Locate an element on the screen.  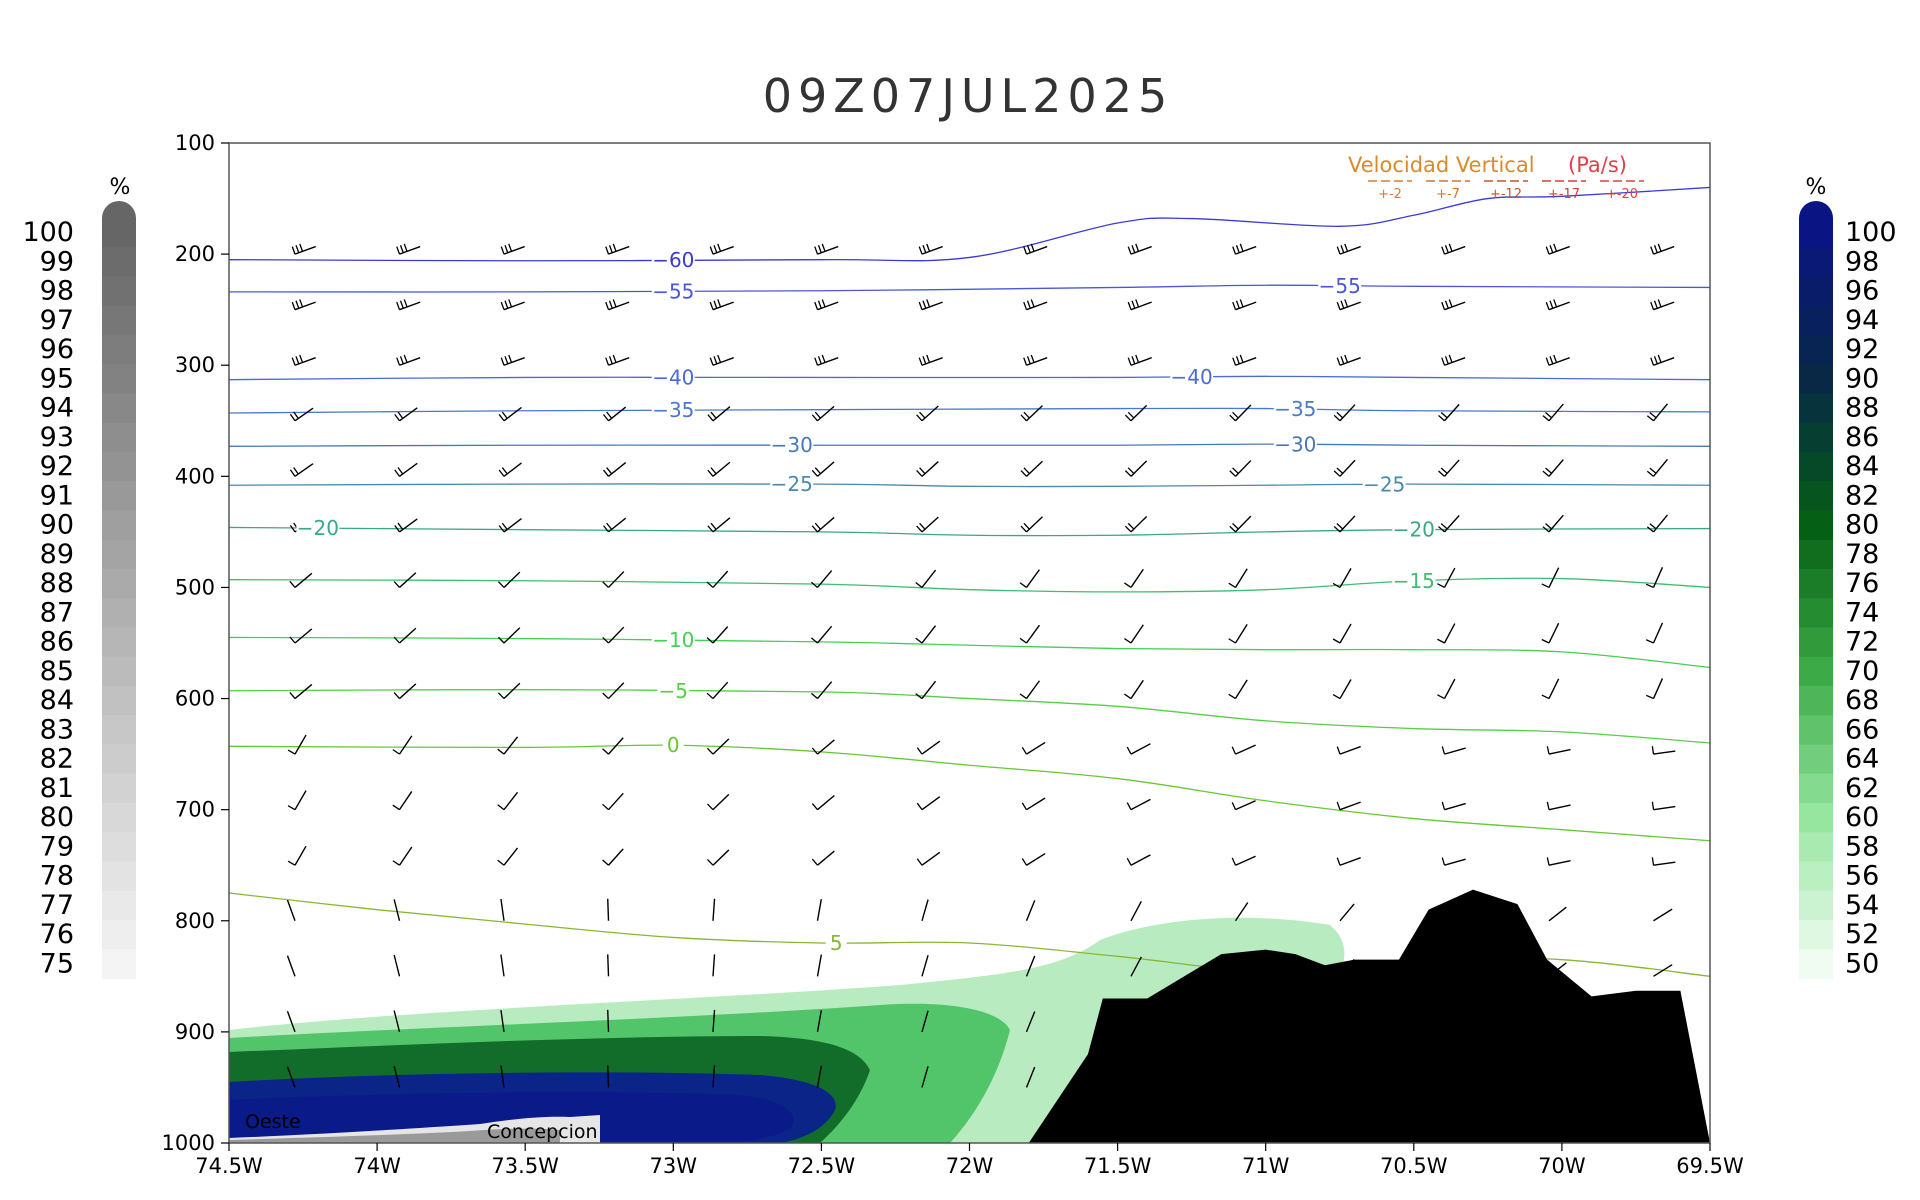
colorbar-label: 84 is located at coordinates (57, 700).